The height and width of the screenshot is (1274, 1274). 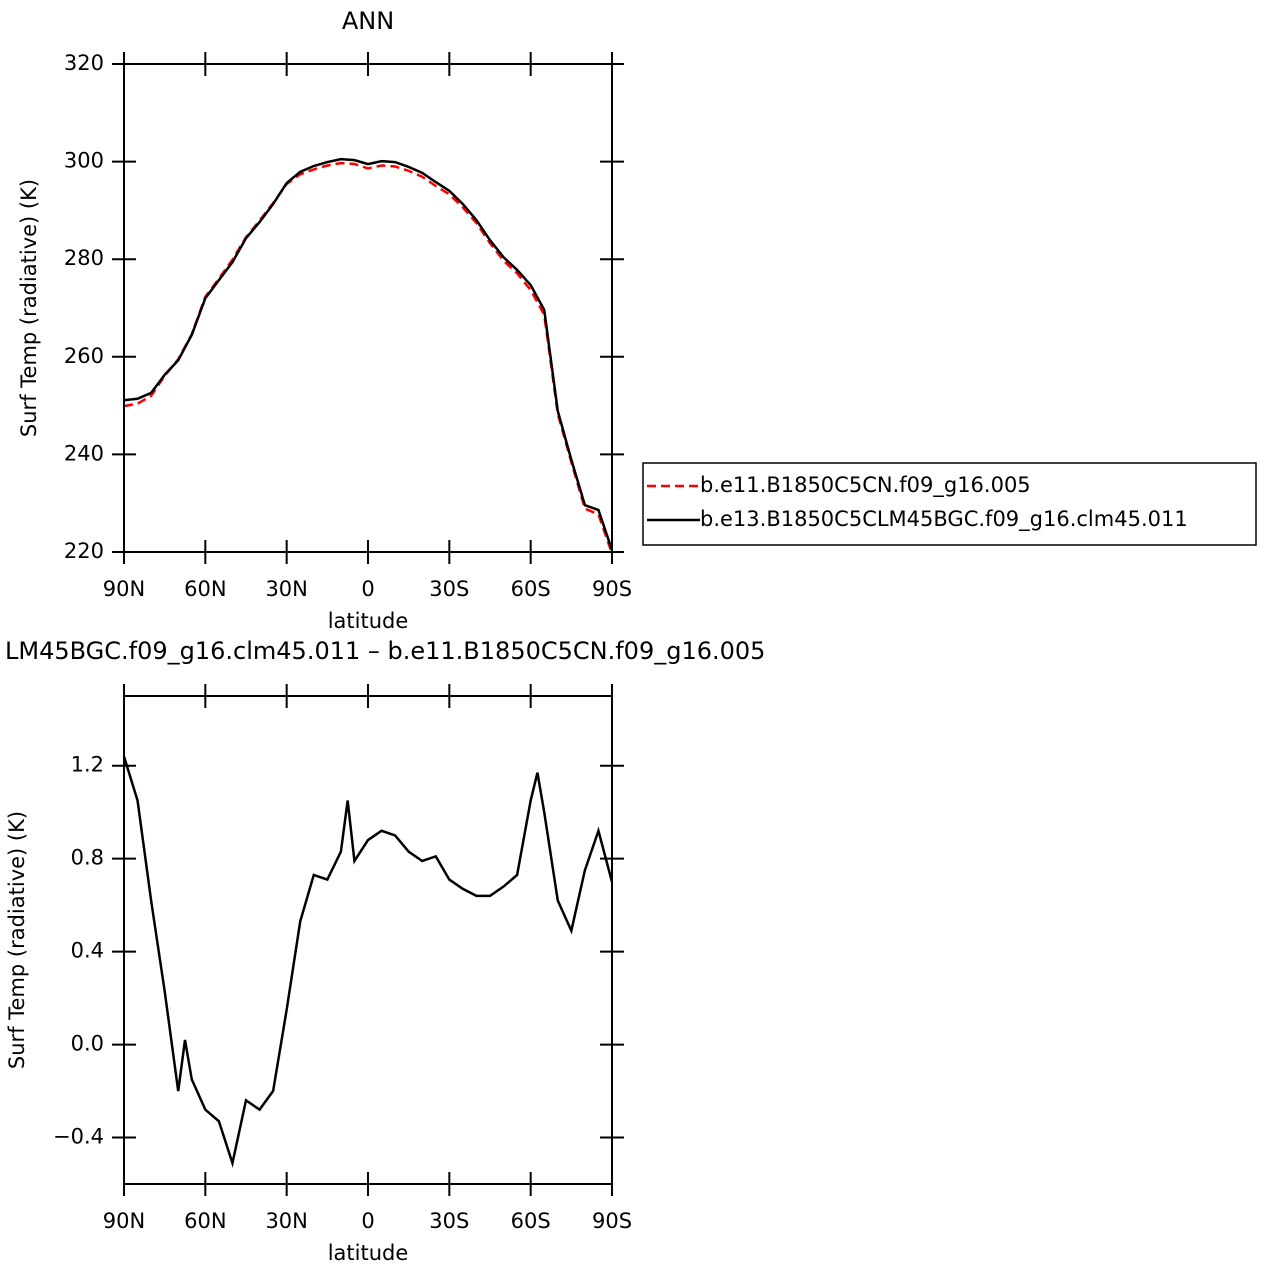 What do you see at coordinates (949, 504) in the screenshot?
I see `legend-box` at bounding box center [949, 504].